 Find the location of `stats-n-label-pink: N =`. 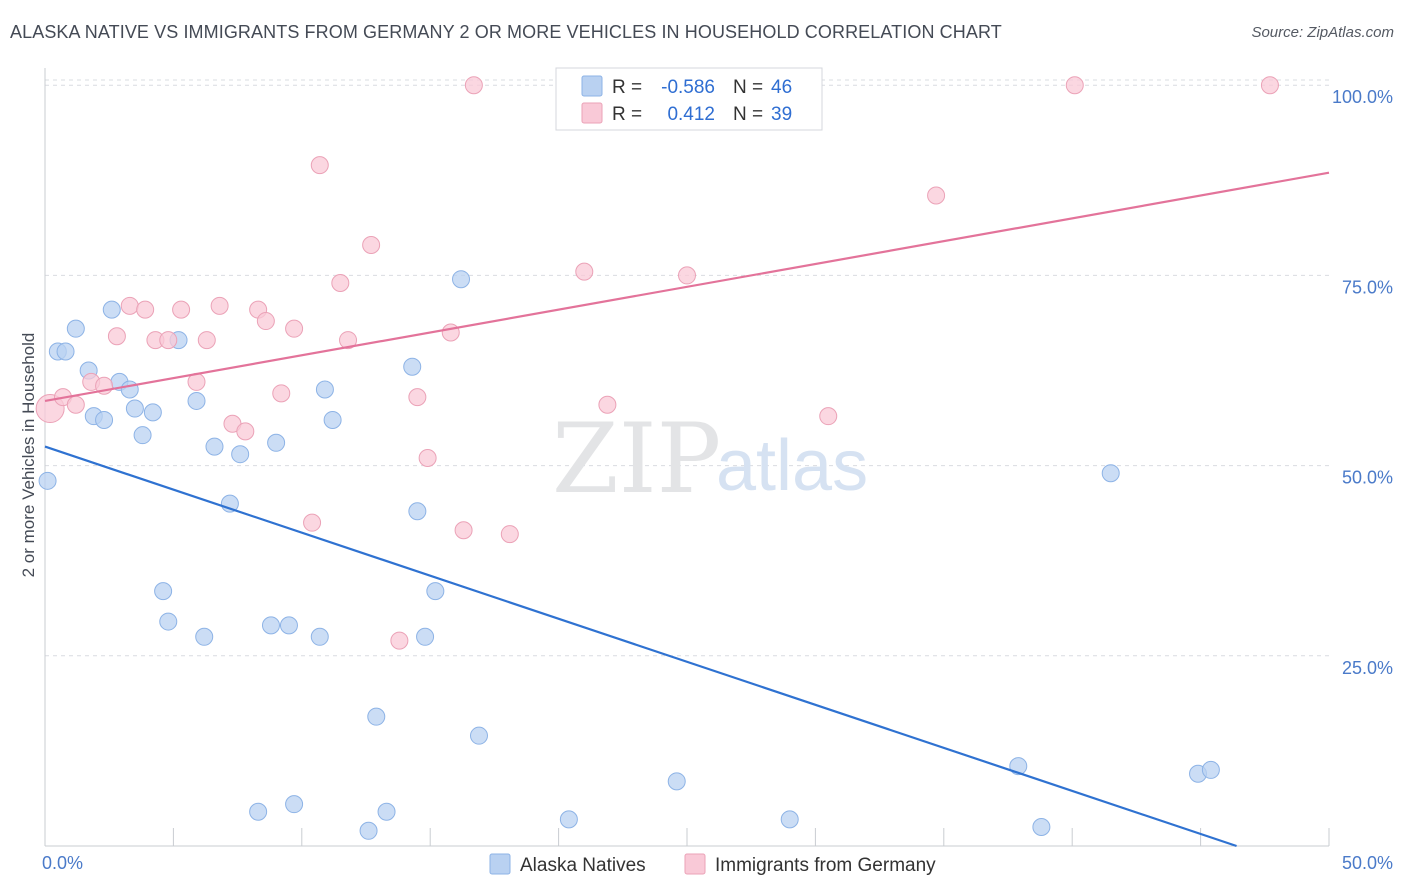

stats-n-label-pink: N = is located at coordinates (748, 114).